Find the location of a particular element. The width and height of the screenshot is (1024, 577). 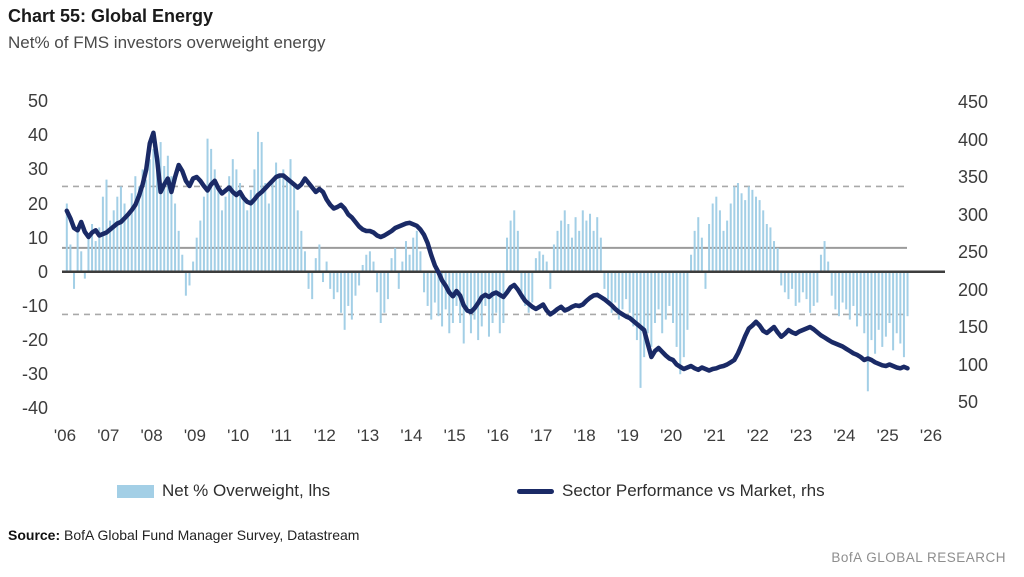

x-axis-tick: '07 is located at coordinates (108, 435).